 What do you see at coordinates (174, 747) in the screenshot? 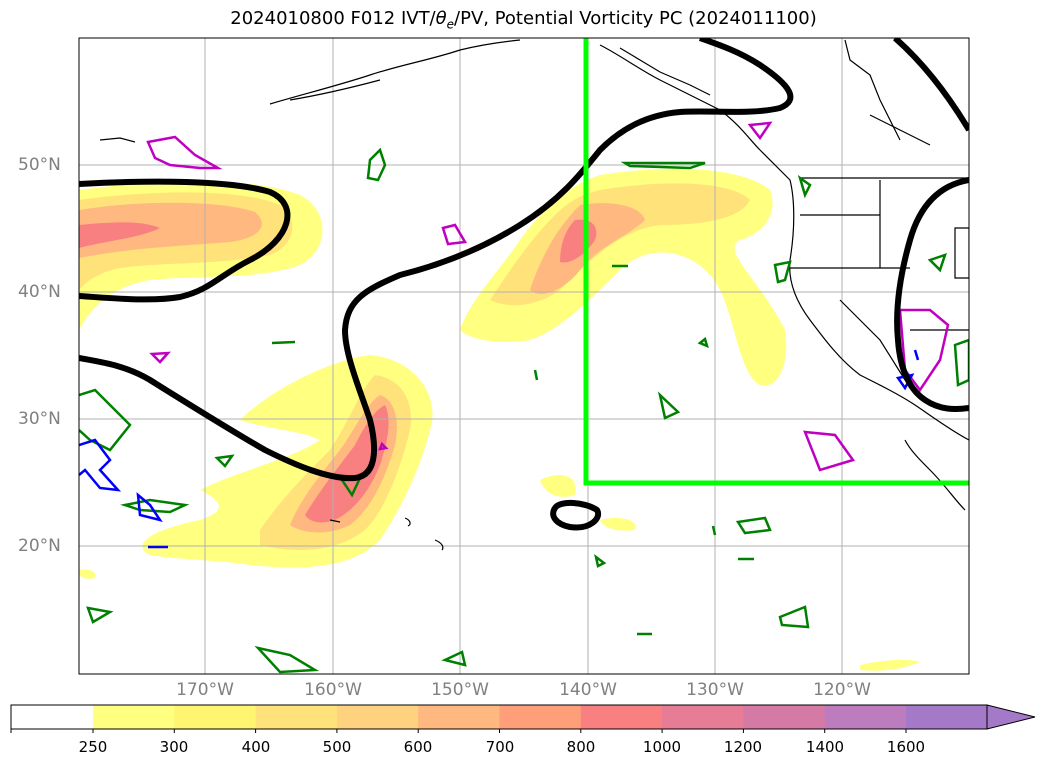
I see `colorbar-label: 300` at bounding box center [174, 747].